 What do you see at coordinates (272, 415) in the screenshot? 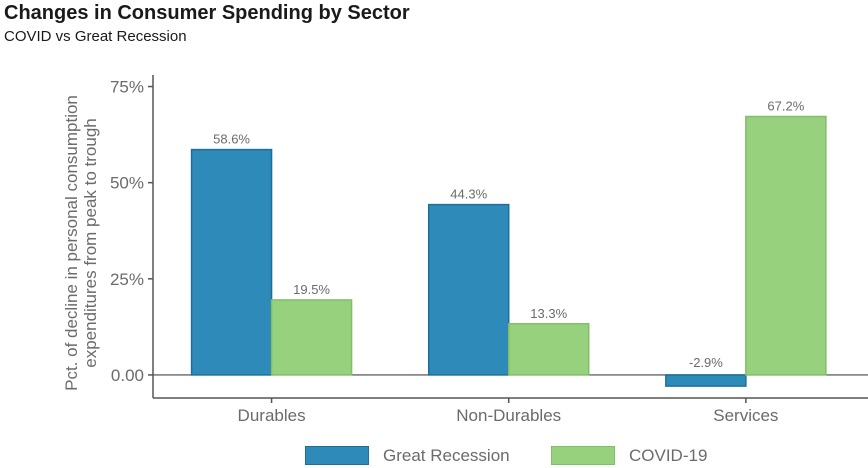
I see `x-tick-label-durables: Durables` at bounding box center [272, 415].